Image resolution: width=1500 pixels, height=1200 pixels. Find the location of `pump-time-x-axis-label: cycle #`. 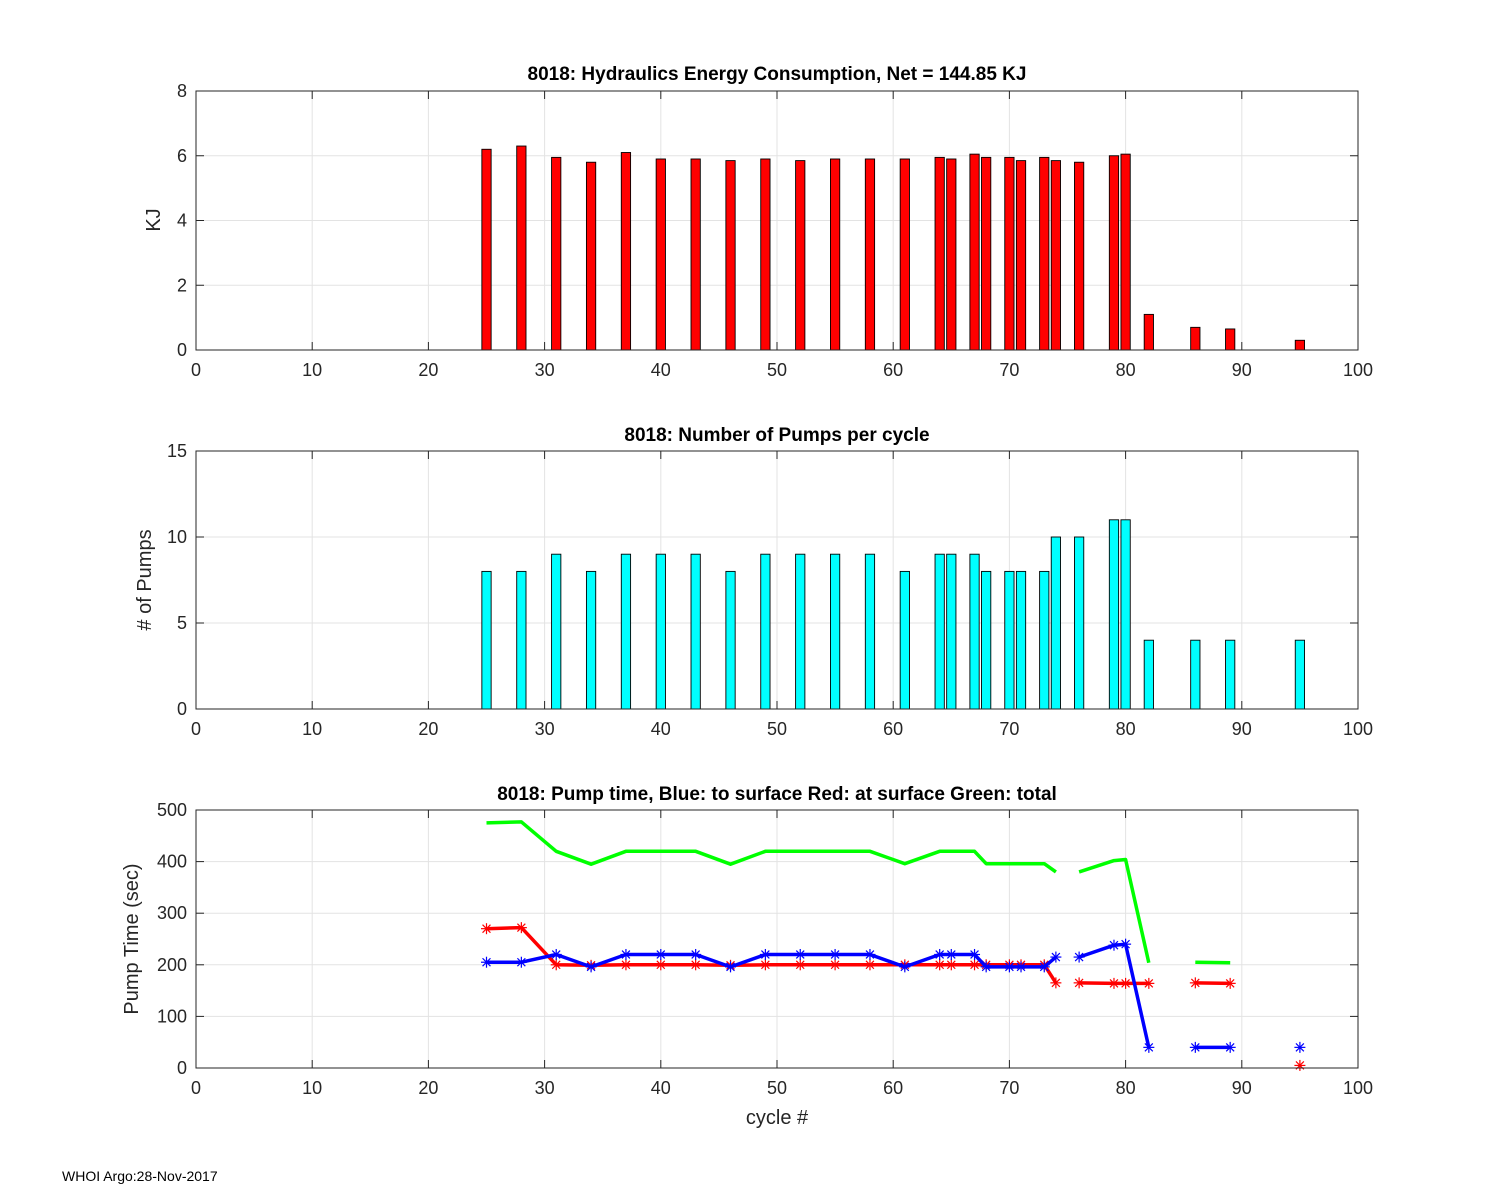

pump-time-x-axis-label: cycle # is located at coordinates (777, 1118).